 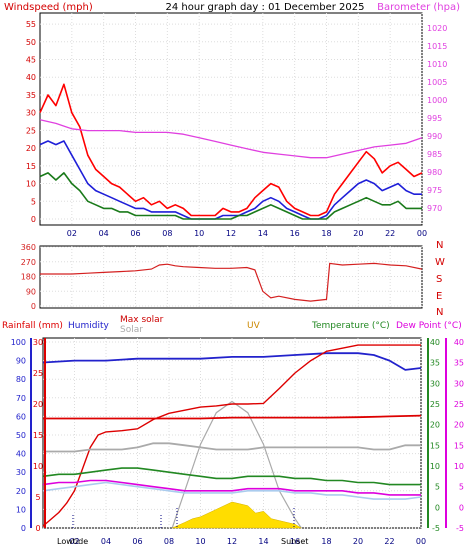 I want to click on bottom-x-tick-label: 00, so click(x=421, y=541).